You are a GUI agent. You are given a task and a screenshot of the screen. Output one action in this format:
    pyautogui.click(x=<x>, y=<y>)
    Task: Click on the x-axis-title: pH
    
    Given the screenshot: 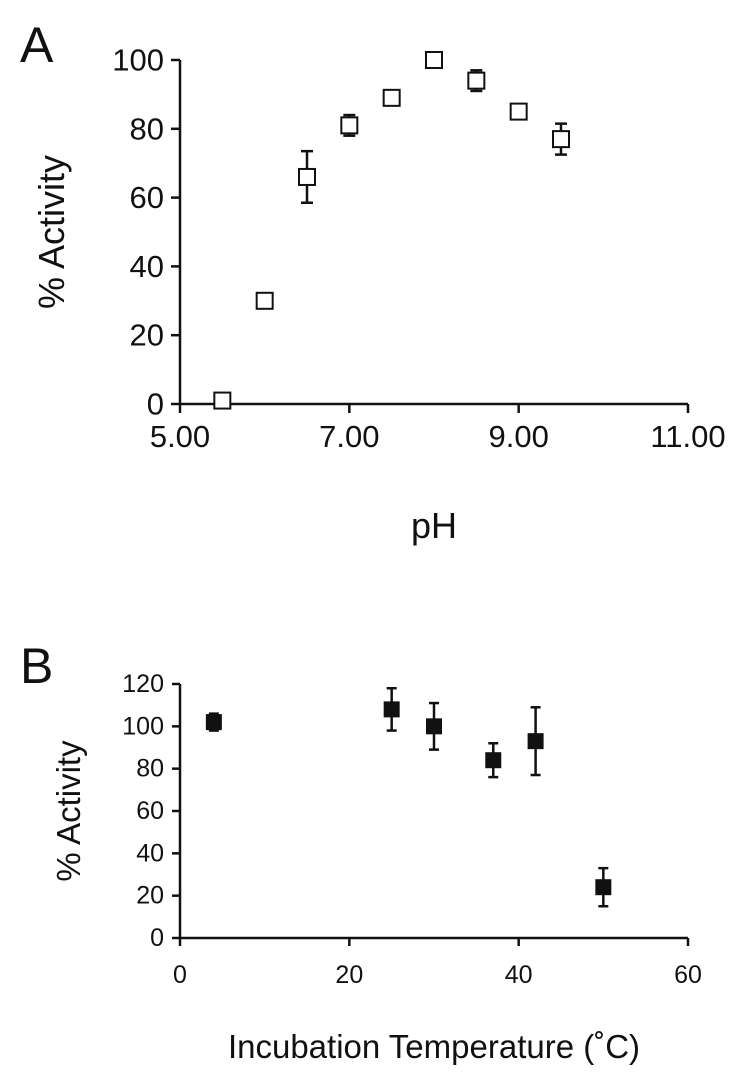 What is the action you would take?
    pyautogui.click(x=434, y=525)
    